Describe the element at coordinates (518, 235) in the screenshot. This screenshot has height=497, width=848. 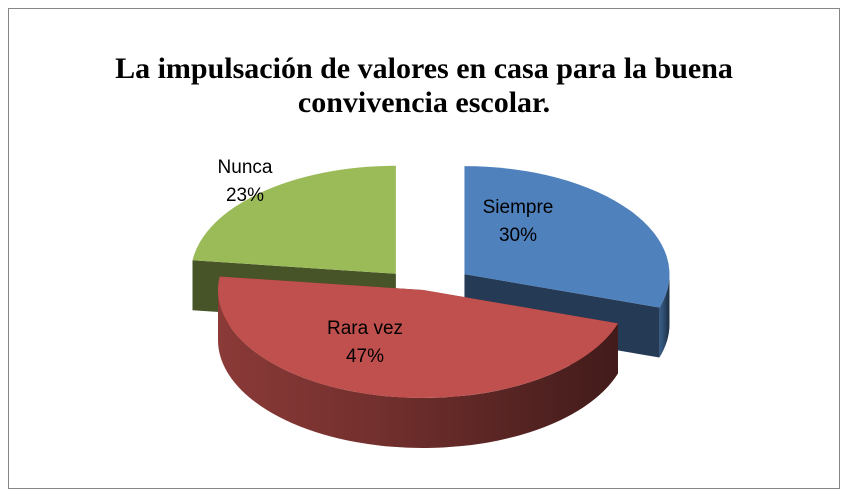
I see `slice-value-label: 30%` at that location.